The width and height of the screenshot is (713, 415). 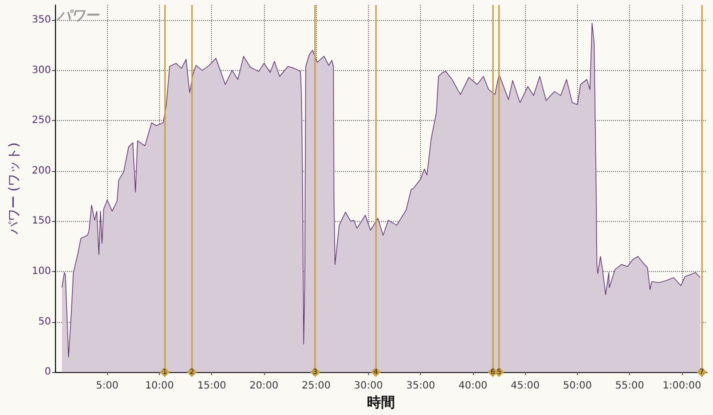 I want to click on x-tick-label: 5:00, so click(x=107, y=386).